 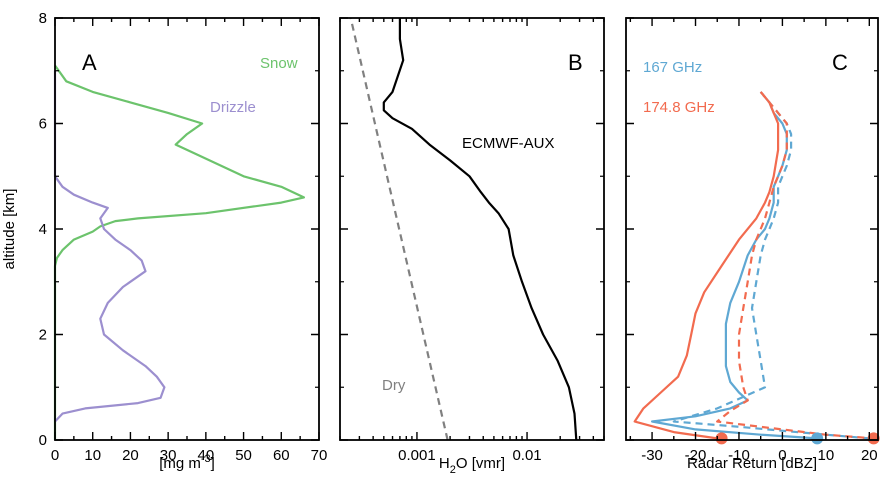 What do you see at coordinates (840, 62) in the screenshot?
I see `panel-letter-c: C` at bounding box center [840, 62].